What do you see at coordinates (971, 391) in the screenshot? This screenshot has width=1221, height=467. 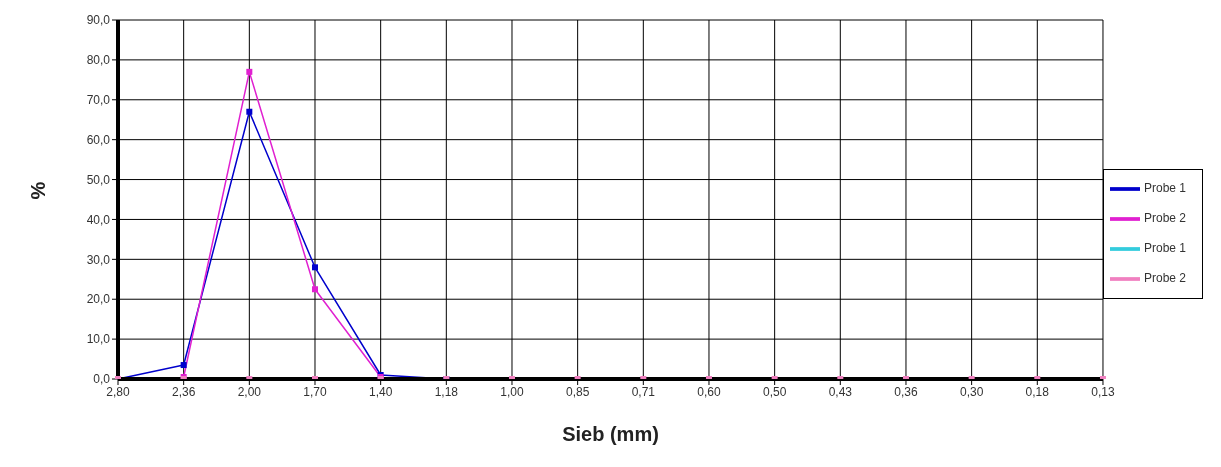 I see `x-tick-label: 0,30` at bounding box center [971, 391].